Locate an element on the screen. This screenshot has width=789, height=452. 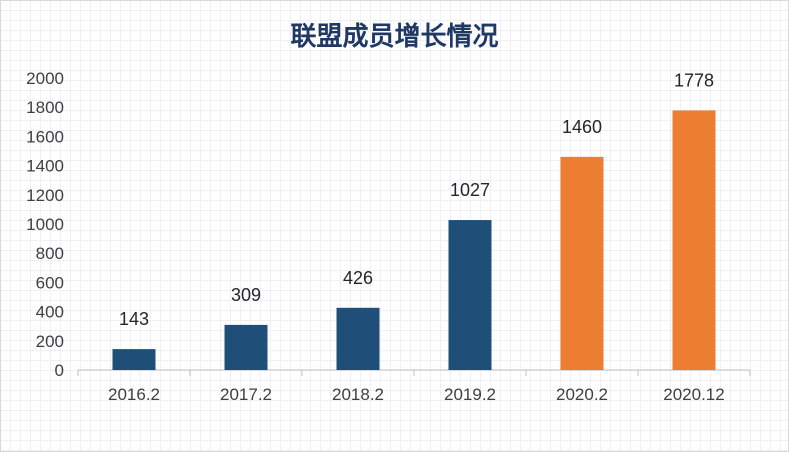
y-tick-label: 2000 is located at coordinates (45, 78).